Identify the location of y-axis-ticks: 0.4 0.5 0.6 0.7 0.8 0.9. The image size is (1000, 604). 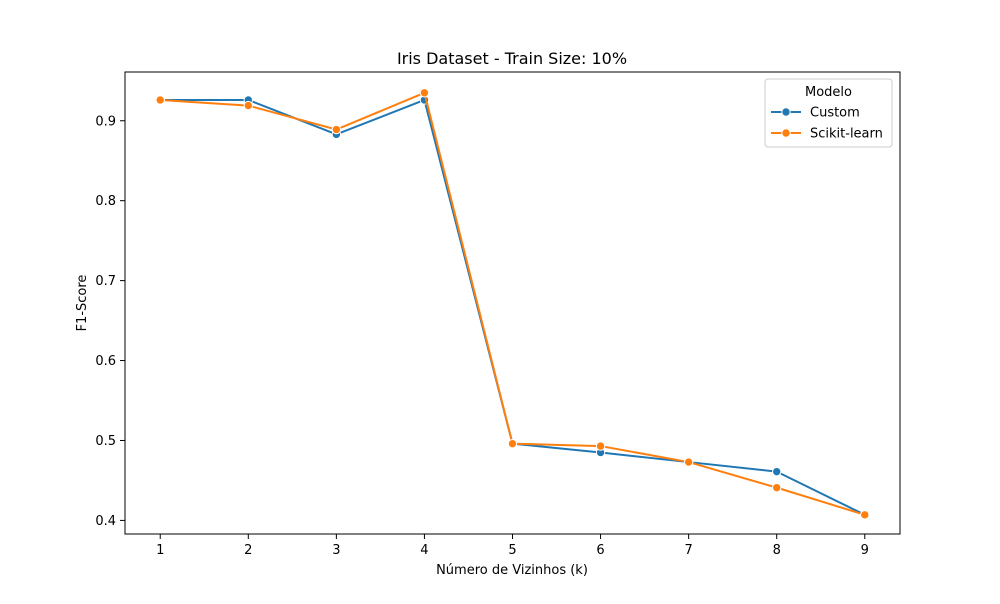
(110, 321).